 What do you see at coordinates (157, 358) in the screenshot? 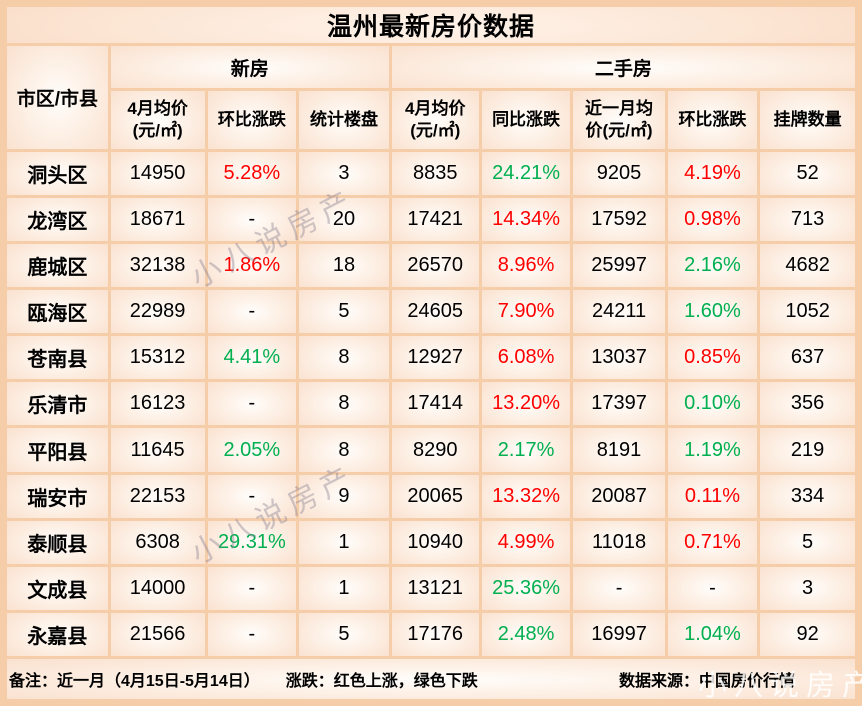
I see `new-price-cell: 15312` at bounding box center [157, 358].